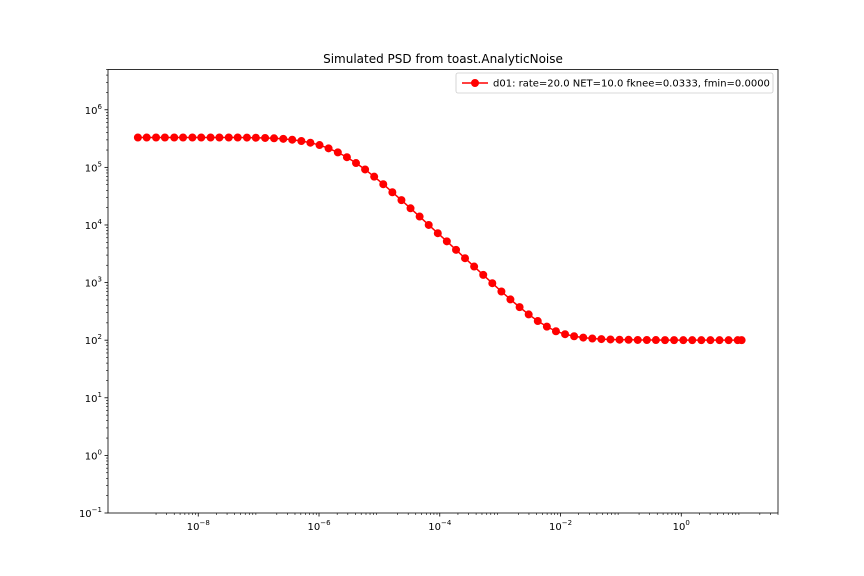 The image size is (864, 576). What do you see at coordinates (90, 513) in the screenshot?
I see `y-tick-label: 10⁻¹` at bounding box center [90, 513].